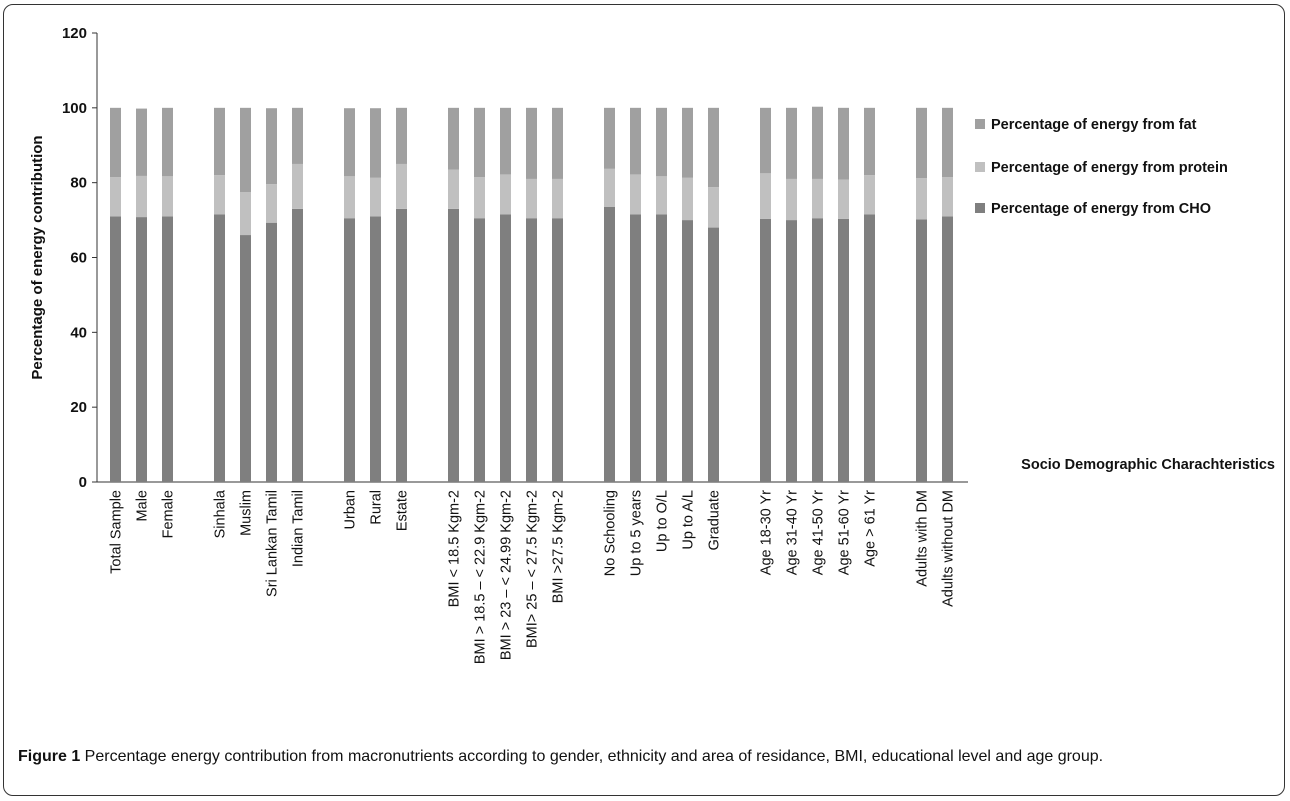 This screenshot has width=1290, height=801. Describe the element at coordinates (143, 505) in the screenshot. I see `x-tick-label: Male` at that location.